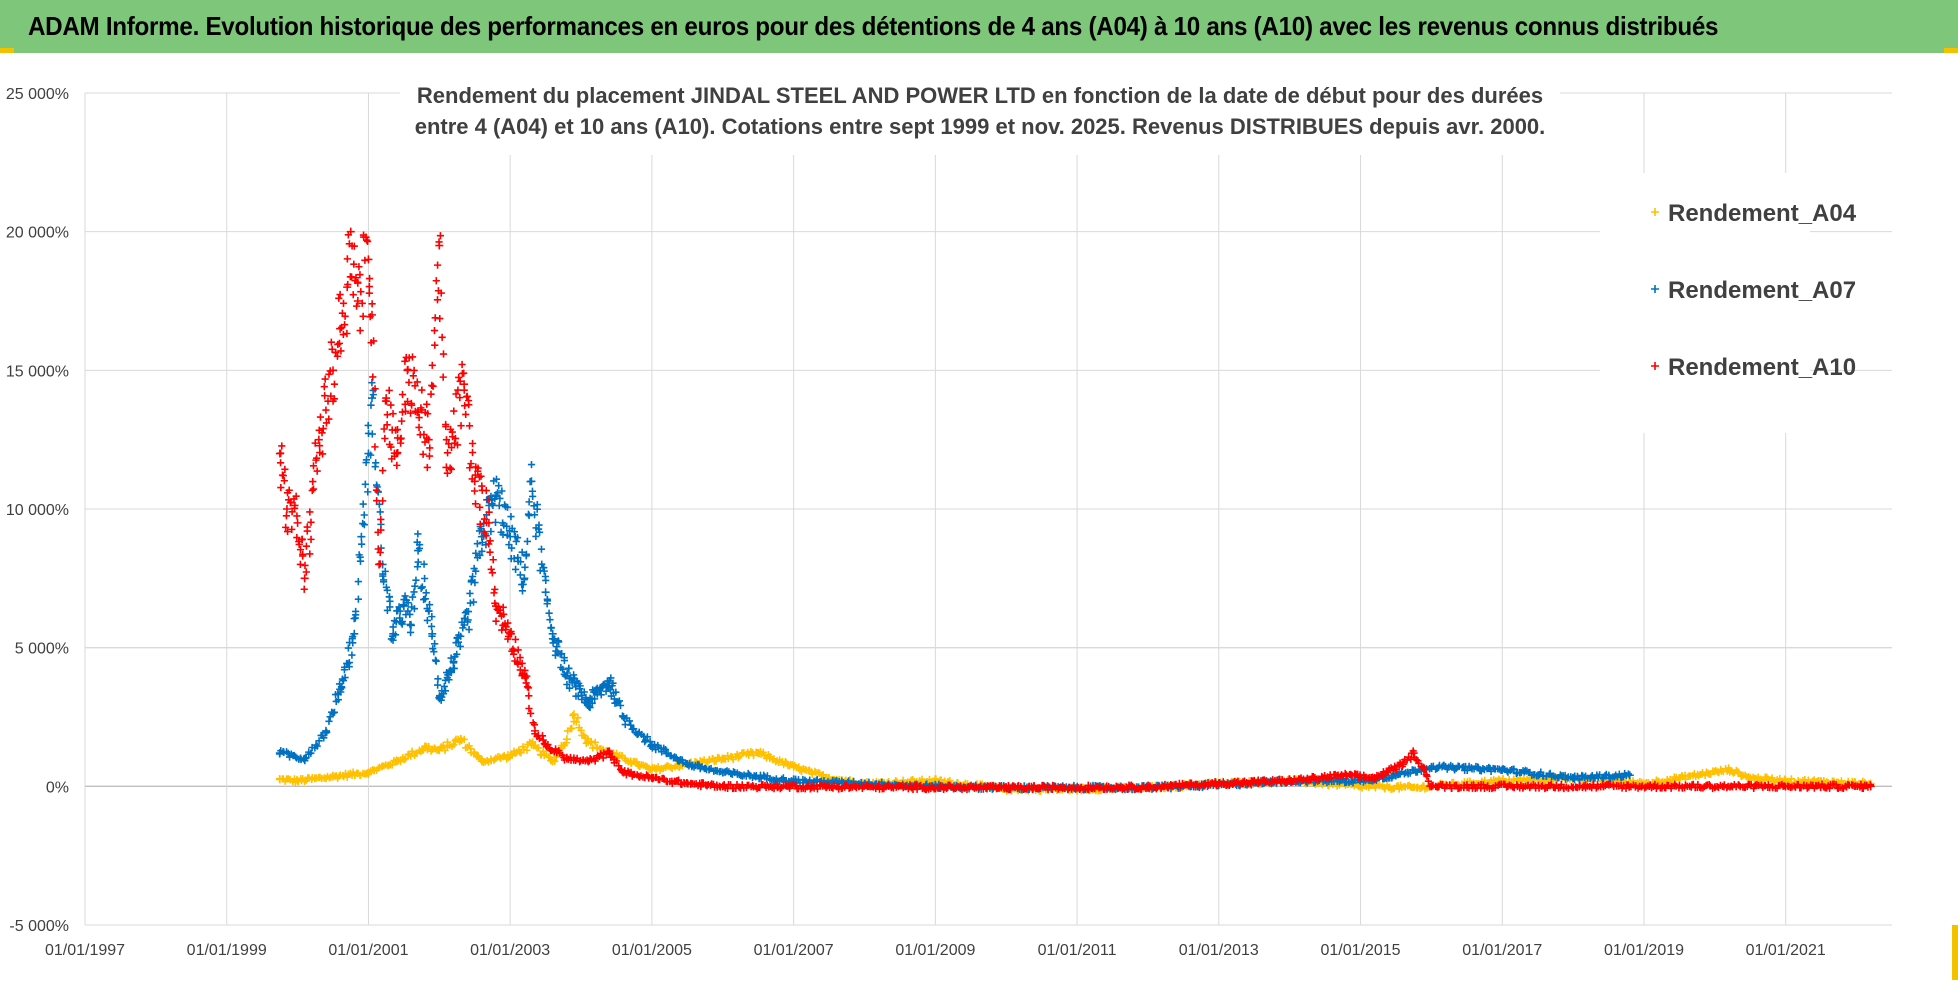 This screenshot has height=985, width=1958. Describe the element at coordinates (42, 649) in the screenshot. I see `y-tick-label: 5 000%` at that location.